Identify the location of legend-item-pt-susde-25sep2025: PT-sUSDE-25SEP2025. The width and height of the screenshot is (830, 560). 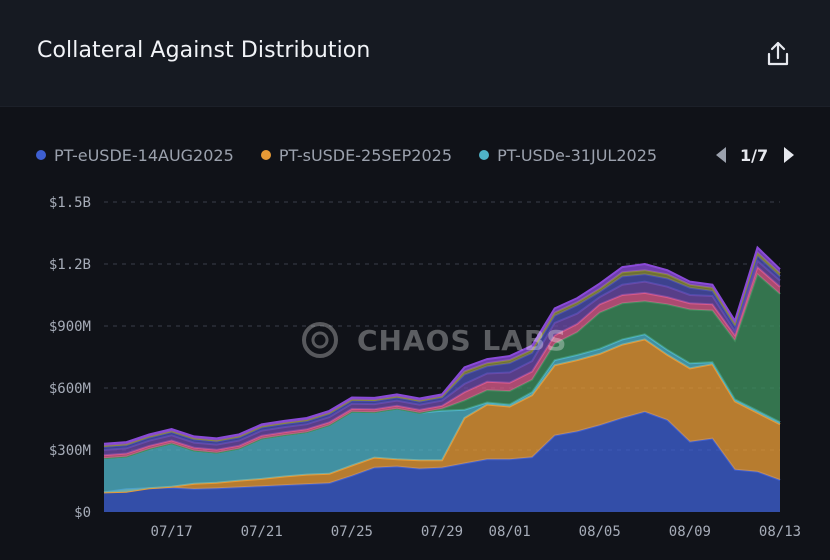
(356, 155).